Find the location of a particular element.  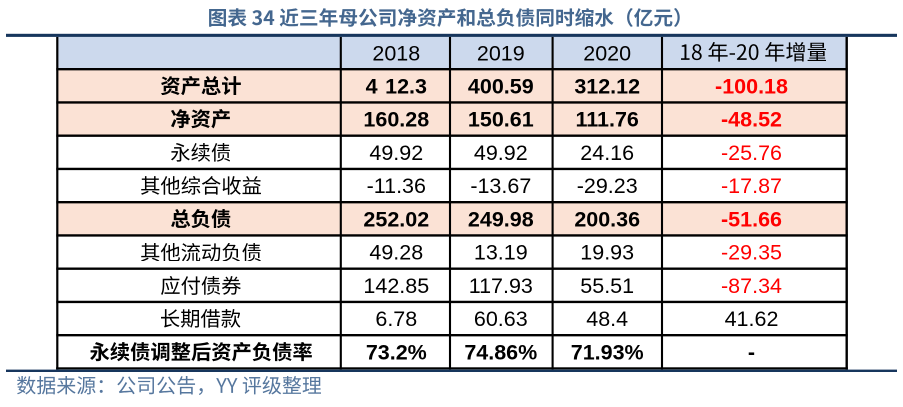

svg-text: 74.86% is located at coordinates (500, 352).